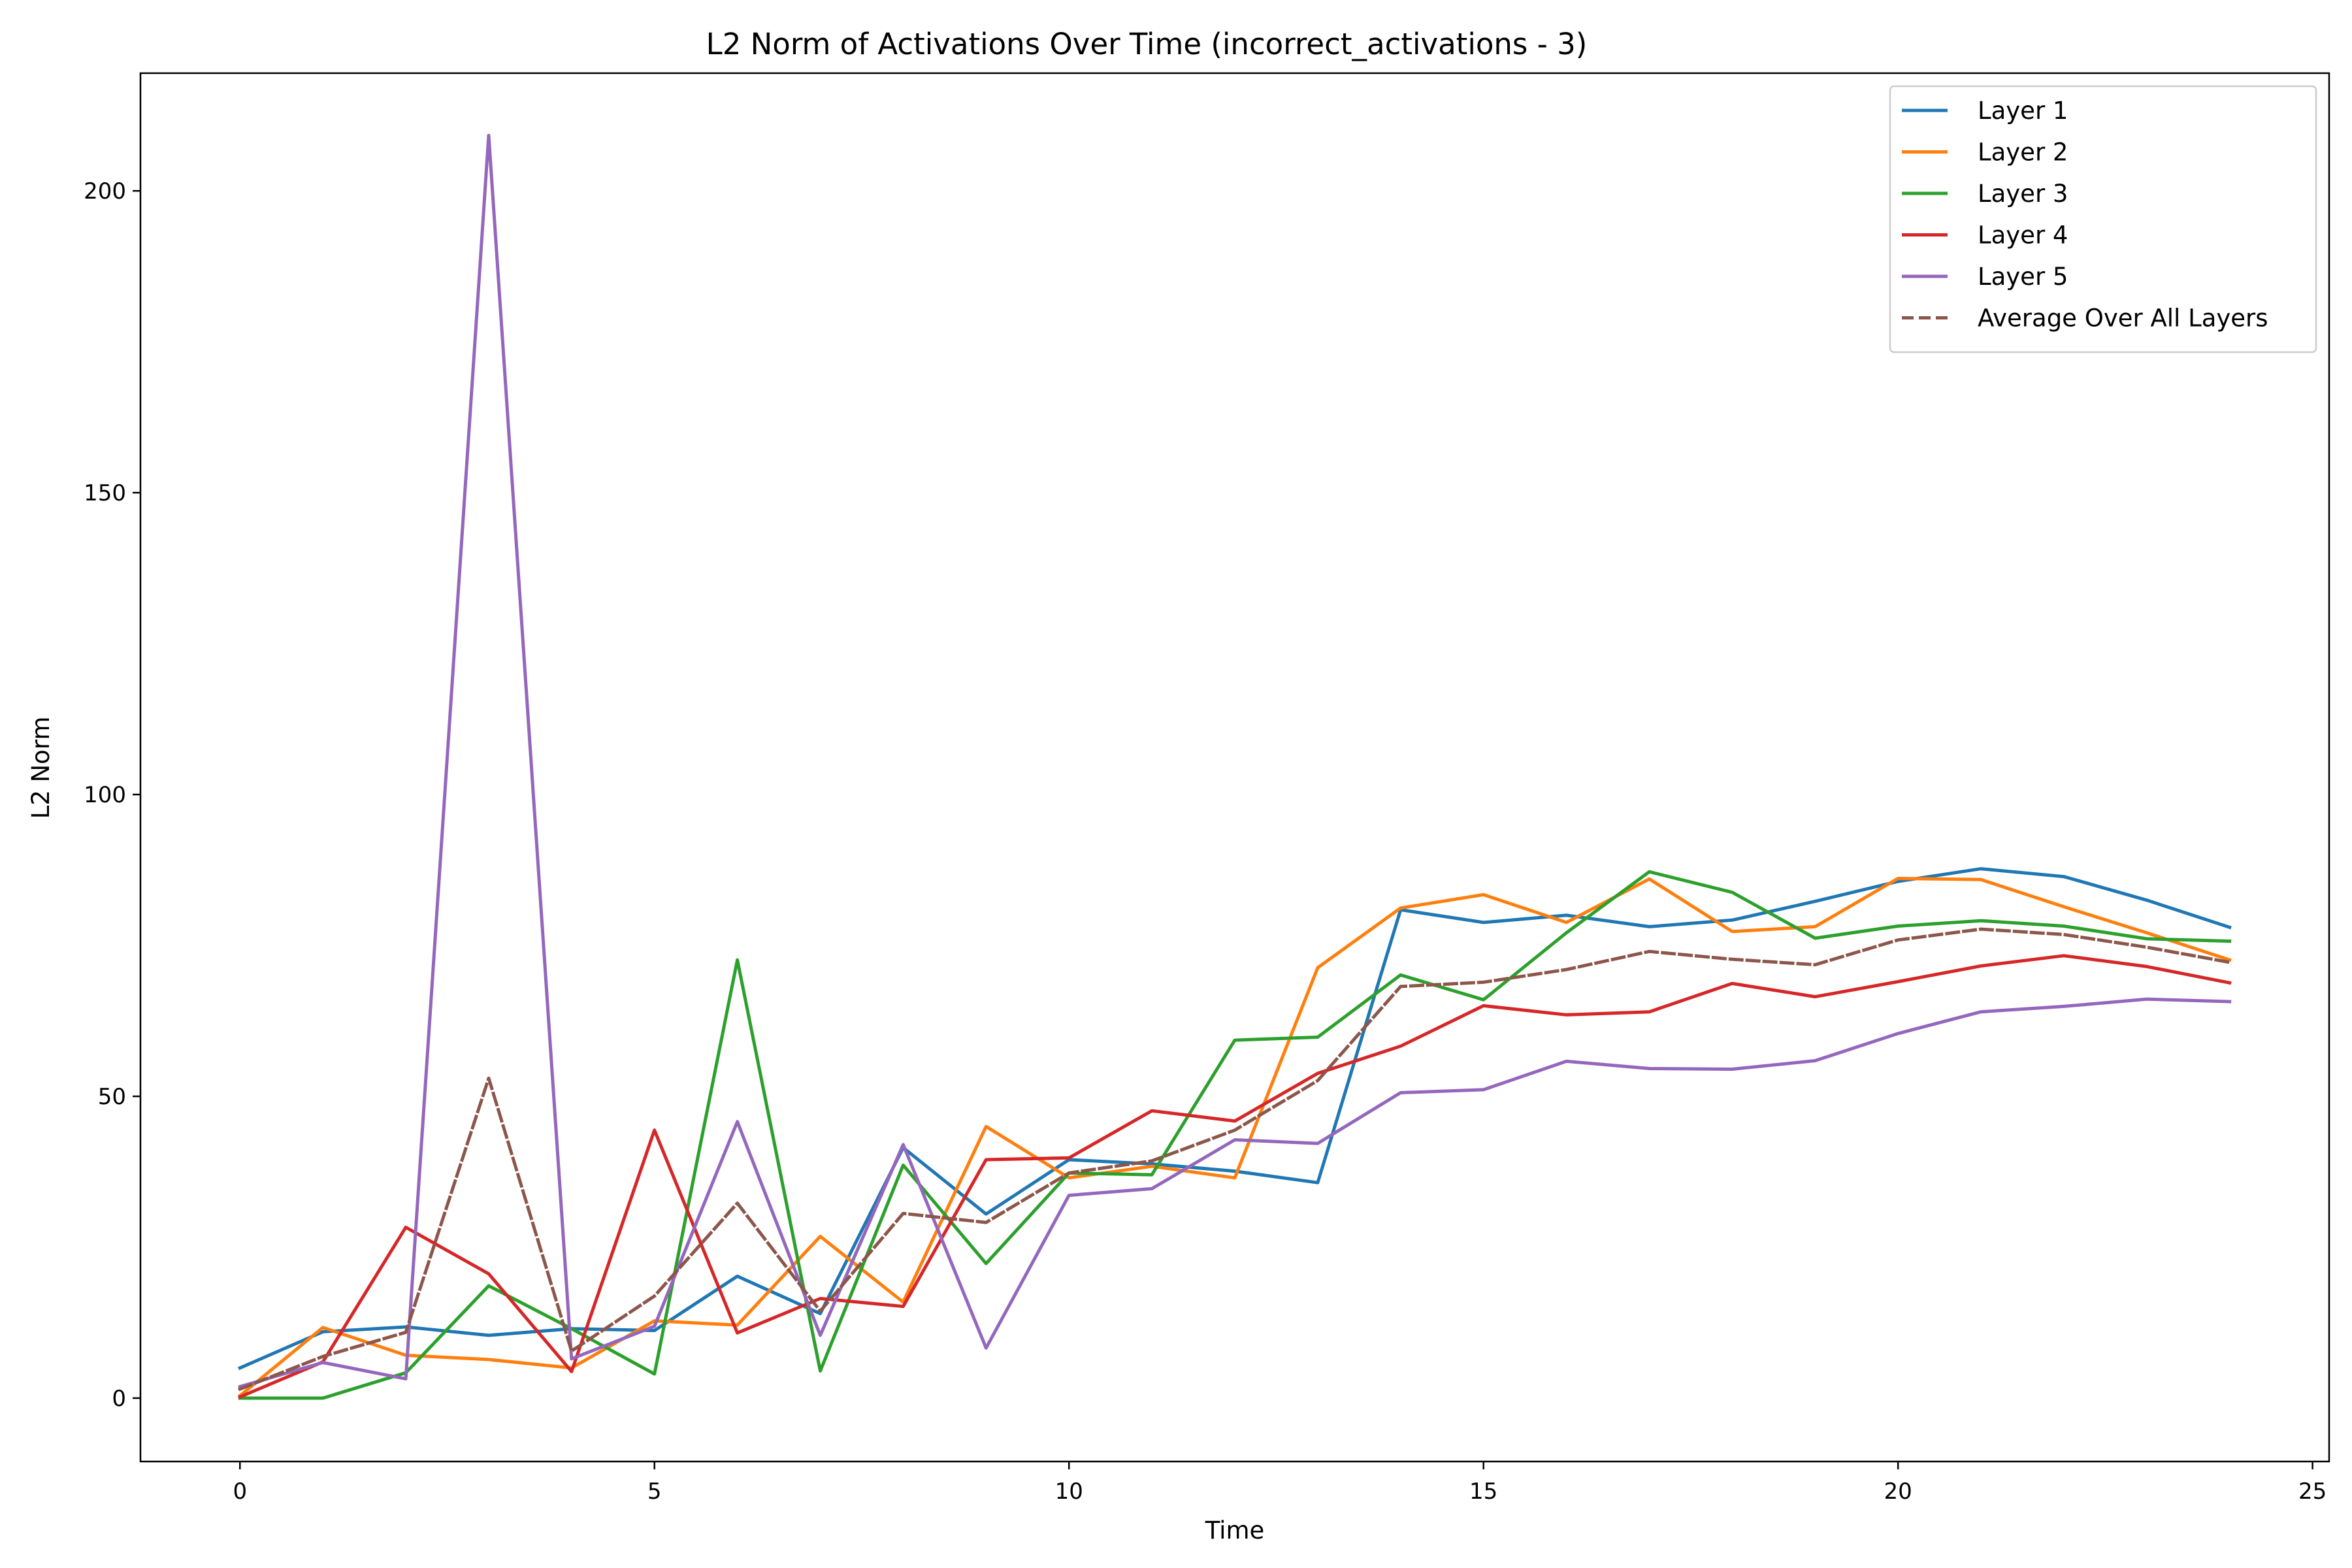 Image resolution: width=2352 pixels, height=1568 pixels. Describe the element at coordinates (2023, 194) in the screenshot. I see `legend-label: Layer 3` at that location.